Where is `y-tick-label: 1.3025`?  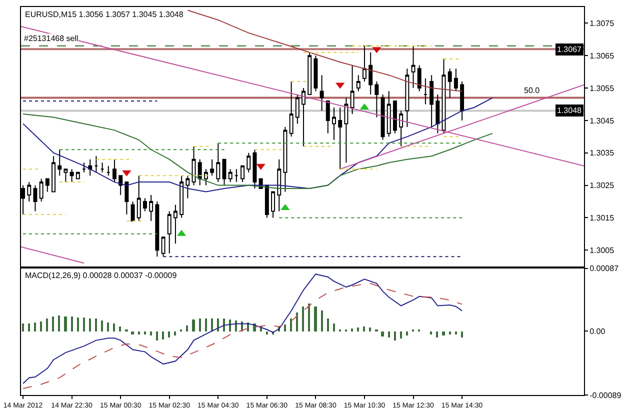 y-tick-label: 1.3025 is located at coordinates (602, 185).